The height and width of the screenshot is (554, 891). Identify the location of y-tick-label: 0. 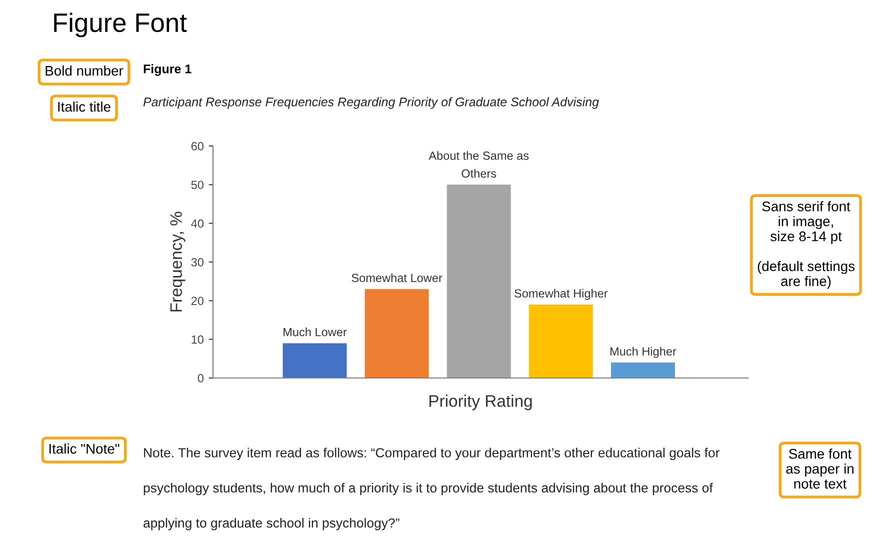
(201, 378).